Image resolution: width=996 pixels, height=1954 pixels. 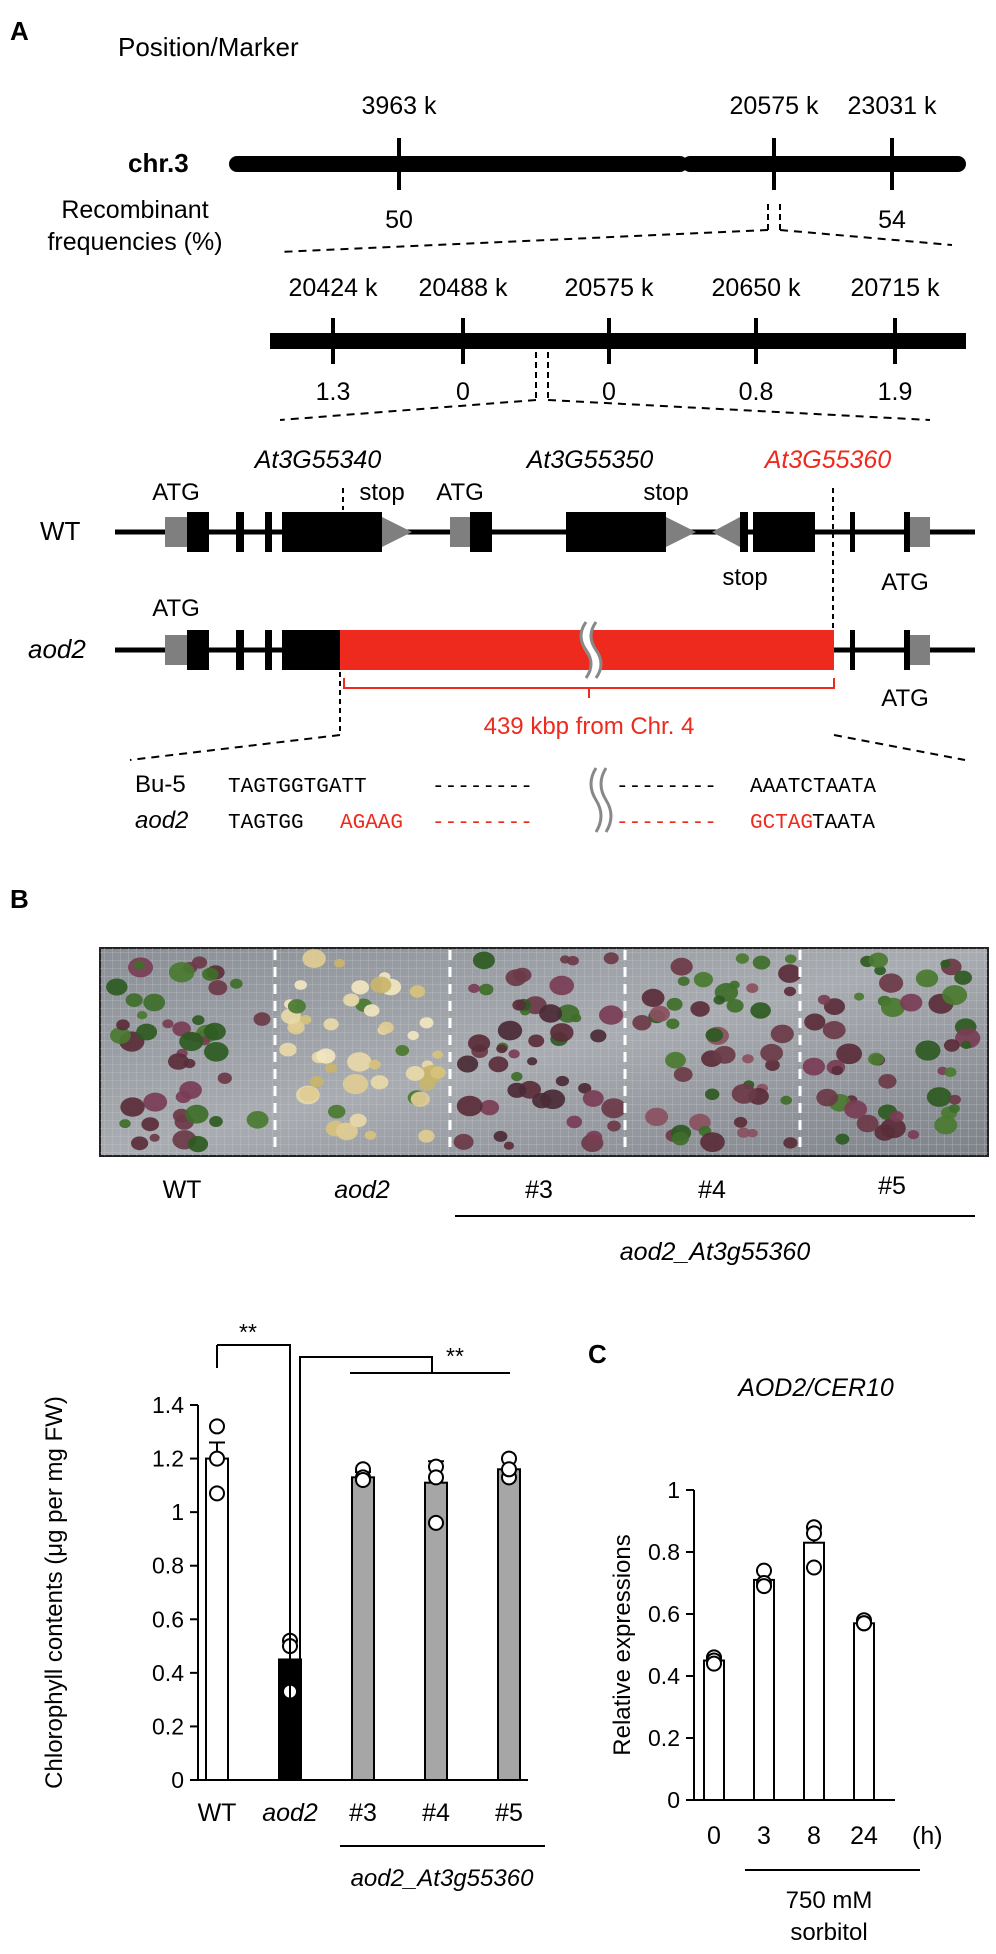 I want to click on position-marker-heading: Position/Marker, so click(x=208, y=47).